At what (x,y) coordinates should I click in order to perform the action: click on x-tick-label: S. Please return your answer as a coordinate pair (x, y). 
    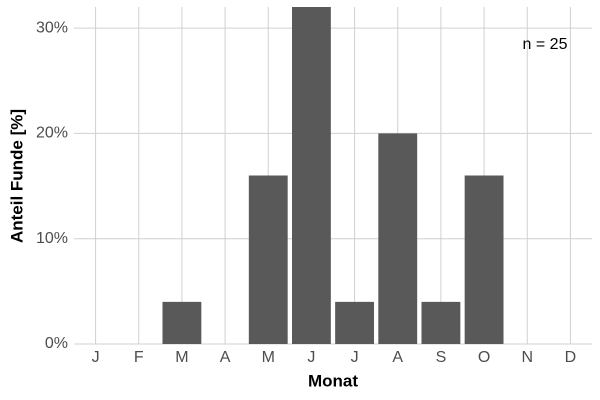
    Looking at the image, I should click on (441, 357).